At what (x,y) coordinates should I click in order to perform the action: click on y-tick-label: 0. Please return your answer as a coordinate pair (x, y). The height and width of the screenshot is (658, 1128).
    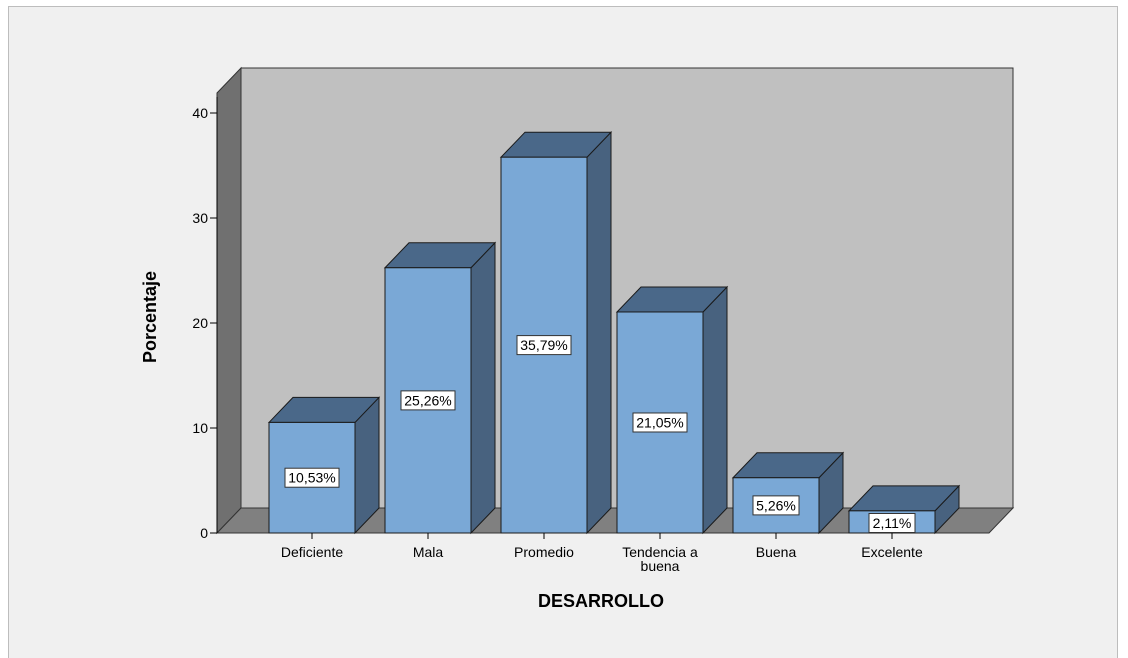
    Looking at the image, I should click on (204, 533).